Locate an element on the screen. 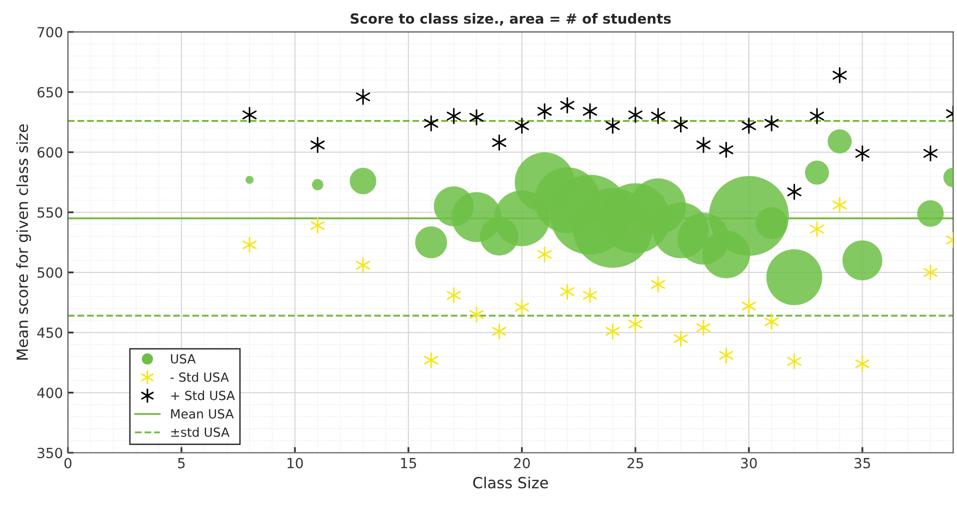 The width and height of the screenshot is (957, 507). y-axis-title: Mean score for given class size is located at coordinates (24, 242).